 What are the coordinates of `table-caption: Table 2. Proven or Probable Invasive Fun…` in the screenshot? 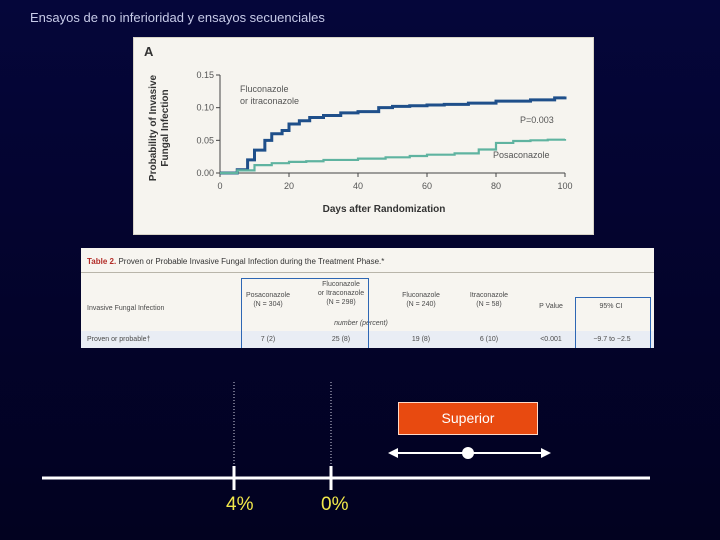 It's located at (235, 261).